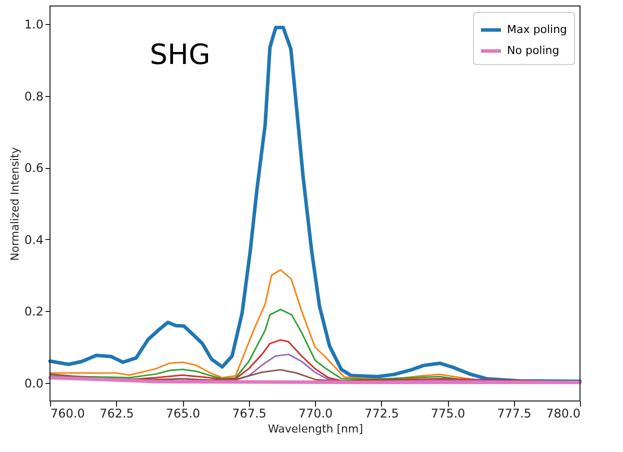  What do you see at coordinates (180, 54) in the screenshot?
I see `annotation: SHG` at bounding box center [180, 54].